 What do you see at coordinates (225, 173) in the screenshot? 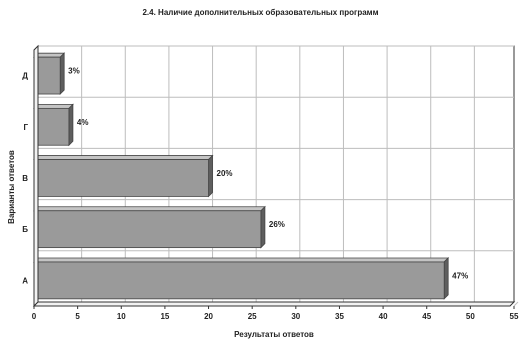
I see `data-label: 20%` at bounding box center [225, 173].